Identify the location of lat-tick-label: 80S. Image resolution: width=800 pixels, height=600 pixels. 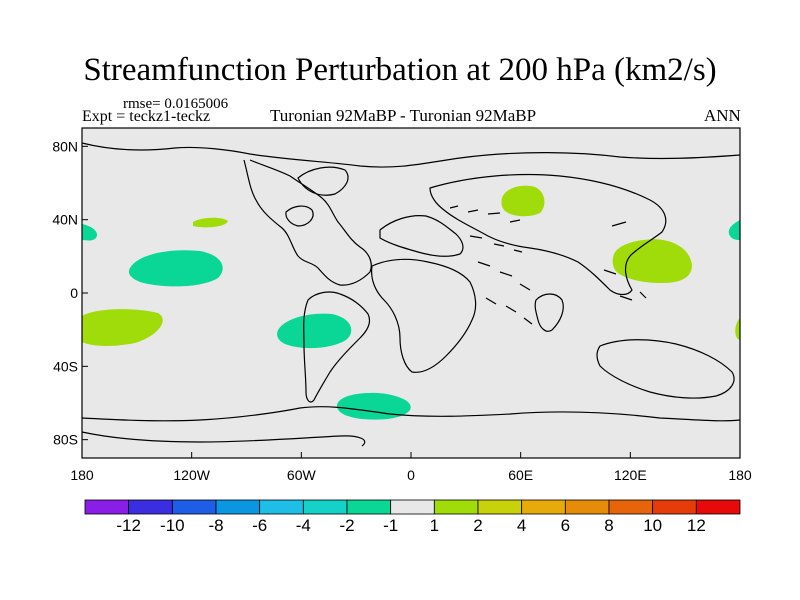
(65, 440).